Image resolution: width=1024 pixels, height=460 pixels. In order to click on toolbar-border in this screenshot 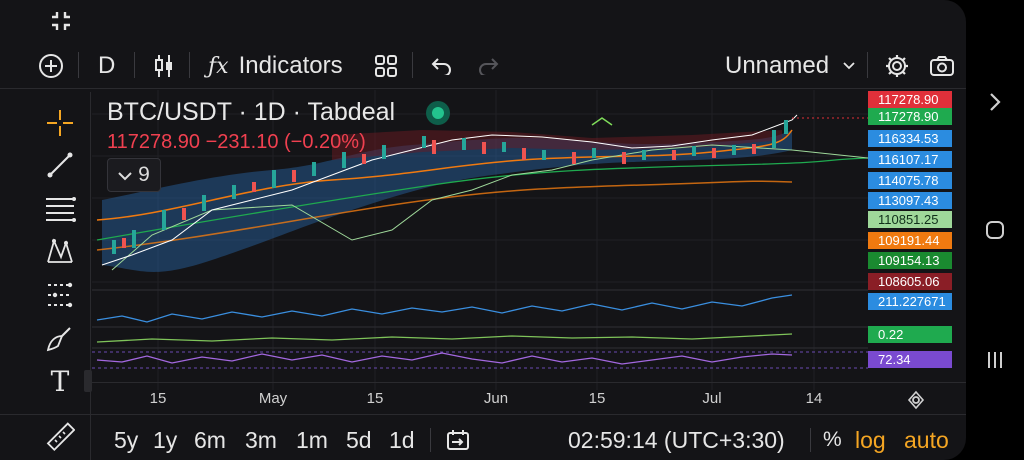, I will do `click(90, 276)`.